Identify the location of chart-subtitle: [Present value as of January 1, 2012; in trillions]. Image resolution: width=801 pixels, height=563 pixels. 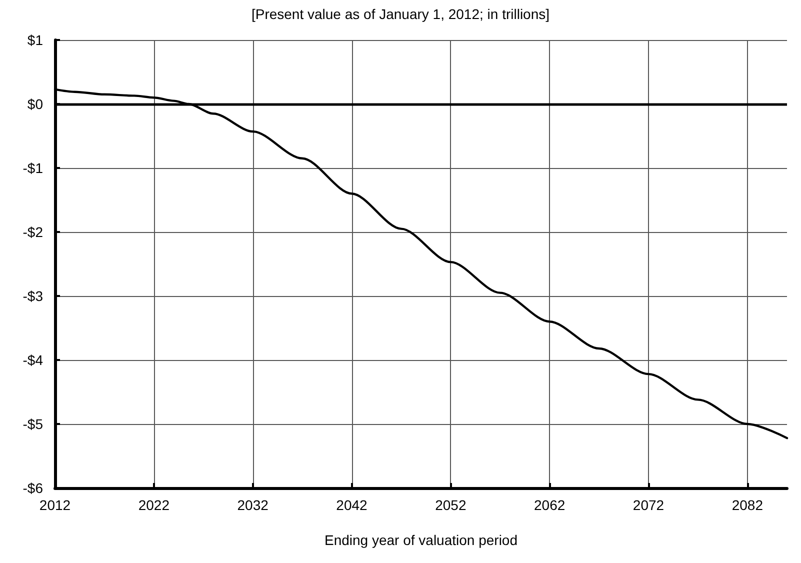
(400, 14).